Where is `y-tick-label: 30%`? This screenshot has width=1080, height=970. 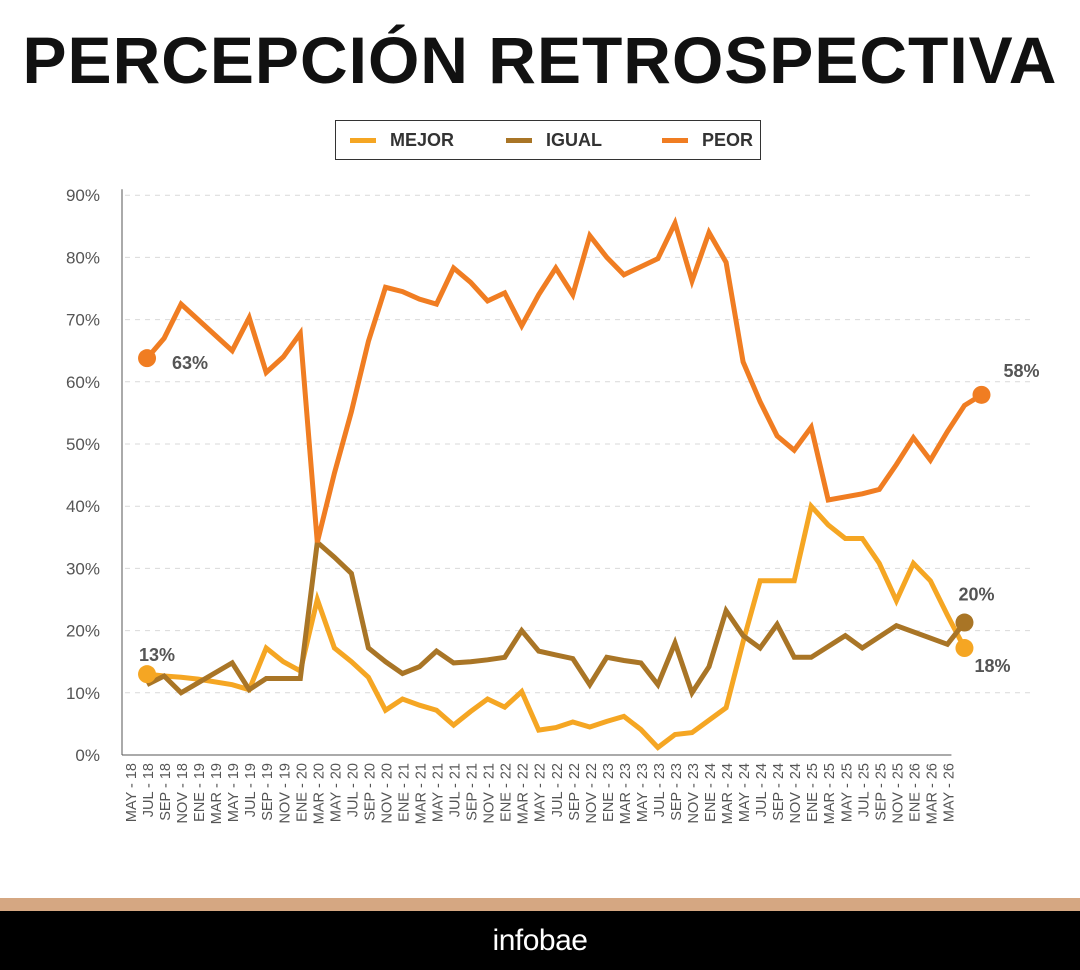
y-tick-label: 30% is located at coordinates (83, 568).